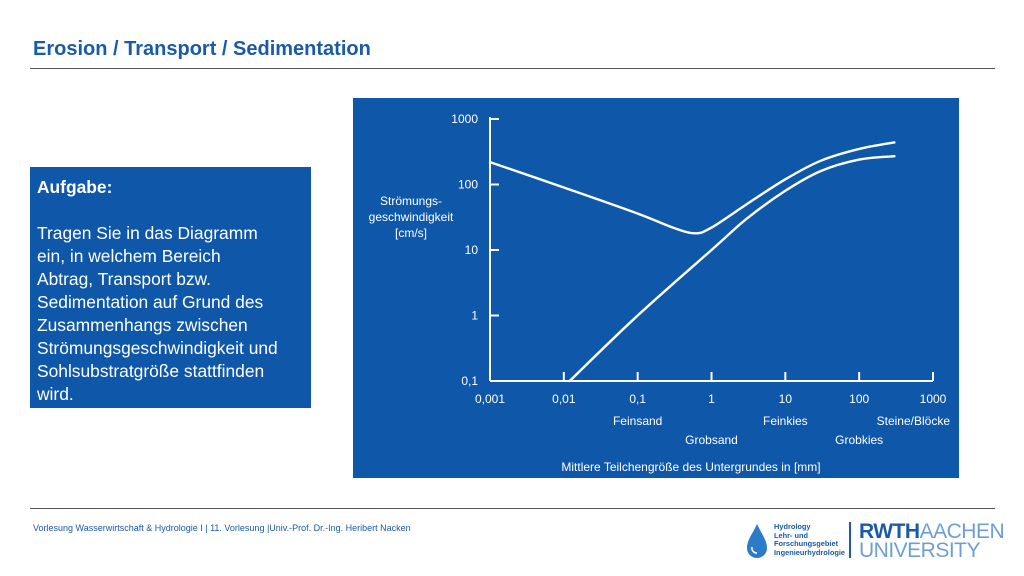  What do you see at coordinates (711, 399) in the screenshot?
I see `x-tick-label: 1` at bounding box center [711, 399].